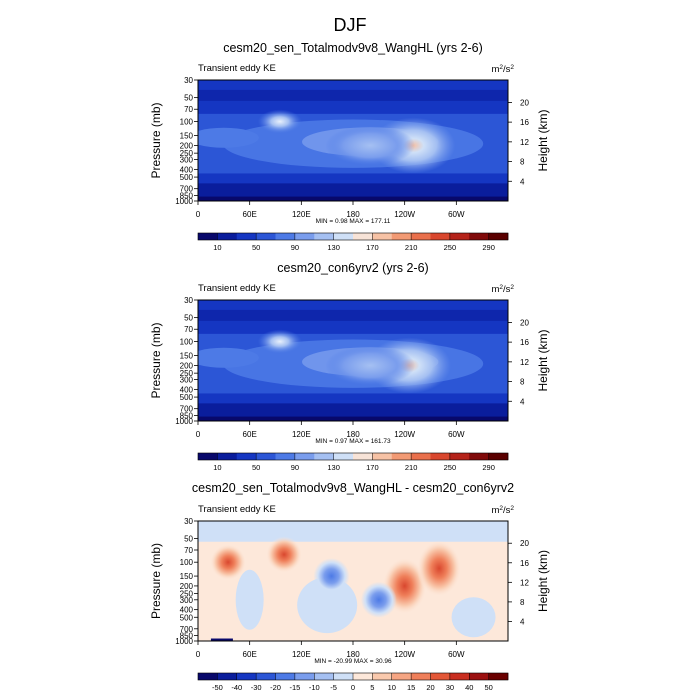 The height and width of the screenshot is (700, 700). I want to click on pressure-axis-label: Pressure (mb), so click(156, 360).